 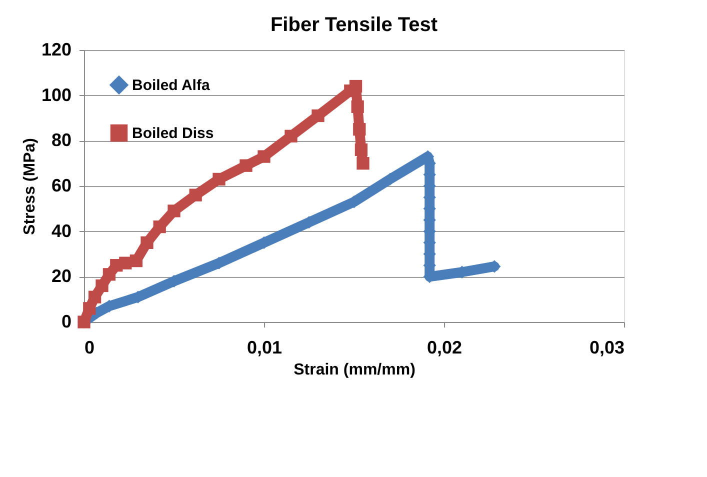 I want to click on x-tick-label: 0,02, so click(x=444, y=348).